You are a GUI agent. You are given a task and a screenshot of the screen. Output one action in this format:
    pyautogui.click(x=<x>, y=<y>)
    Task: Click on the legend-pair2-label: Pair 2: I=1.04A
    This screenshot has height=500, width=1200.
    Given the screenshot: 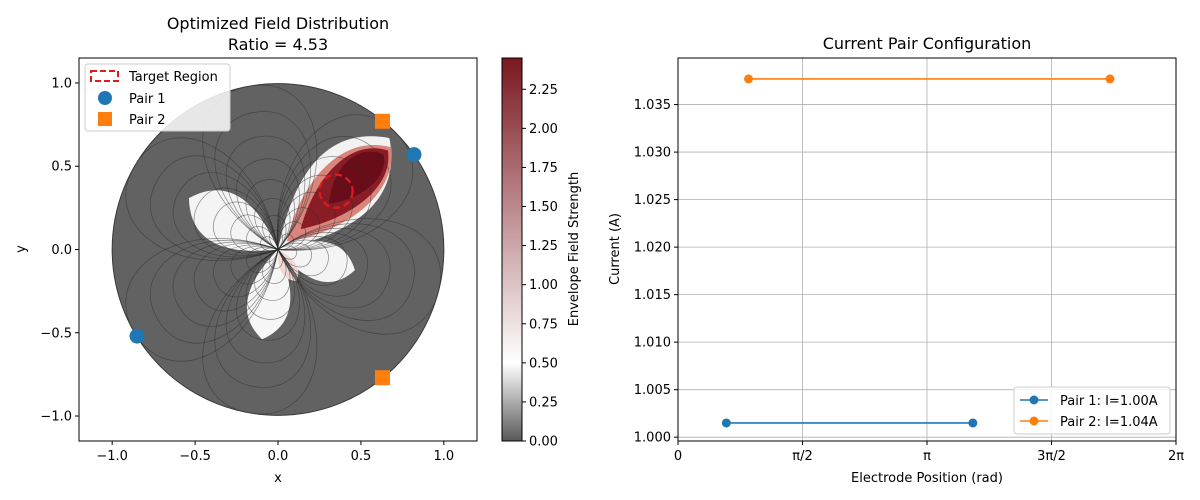 What is the action you would take?
    pyautogui.click(x=1109, y=422)
    